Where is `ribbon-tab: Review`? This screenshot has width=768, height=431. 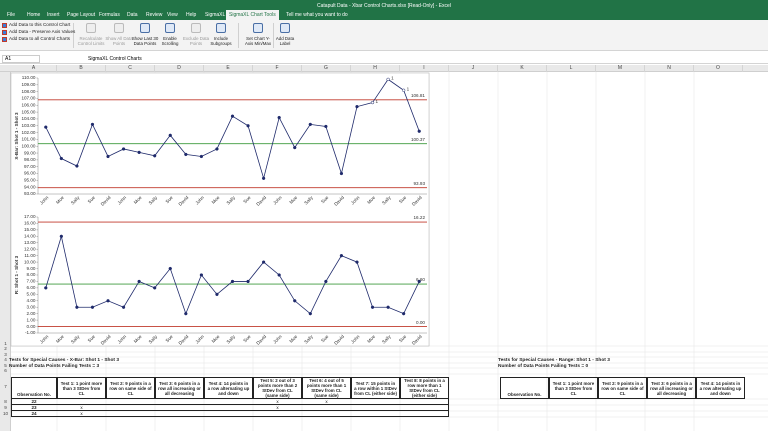 ribbon-tab: Review is located at coordinates (154, 15).